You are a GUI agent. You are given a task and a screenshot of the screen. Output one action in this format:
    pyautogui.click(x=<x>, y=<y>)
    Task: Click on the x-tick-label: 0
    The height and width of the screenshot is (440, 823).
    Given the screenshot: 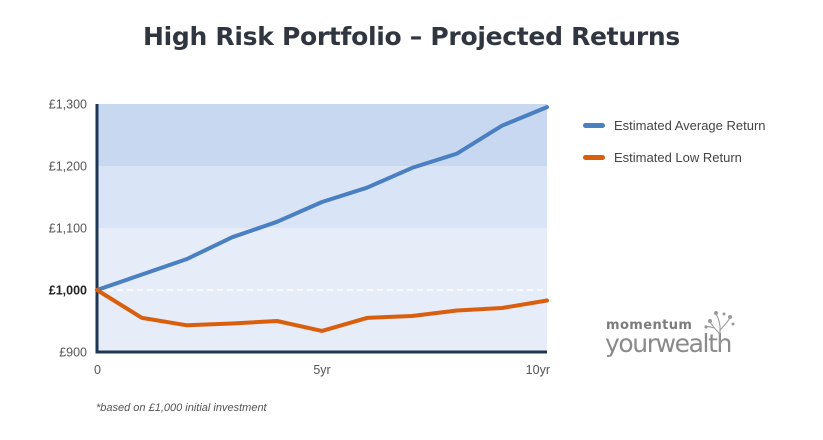 What is the action you would take?
    pyautogui.click(x=97, y=370)
    